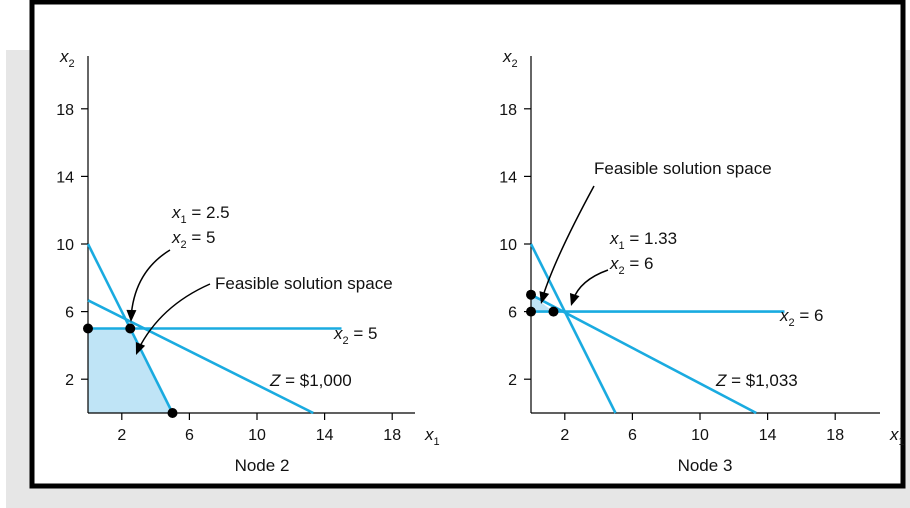 This screenshot has width=910, height=508. Describe the element at coordinates (631, 265) in the screenshot. I see `solution-x2-label: x2 = 6` at that location.